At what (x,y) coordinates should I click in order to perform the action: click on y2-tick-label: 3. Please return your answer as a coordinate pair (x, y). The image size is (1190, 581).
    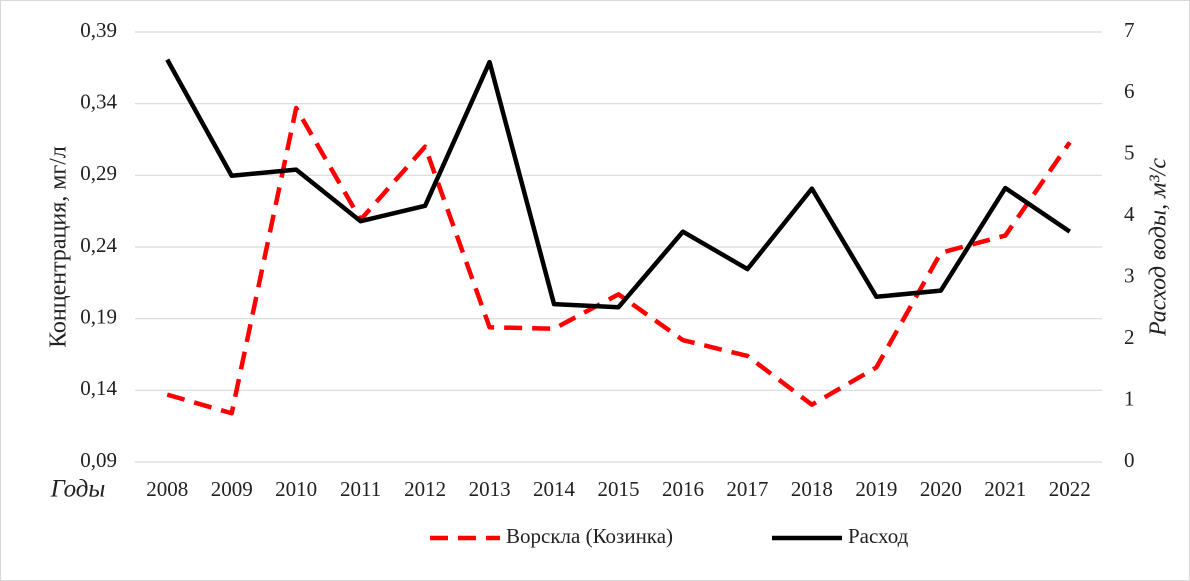
    Looking at the image, I should click on (1129, 276).